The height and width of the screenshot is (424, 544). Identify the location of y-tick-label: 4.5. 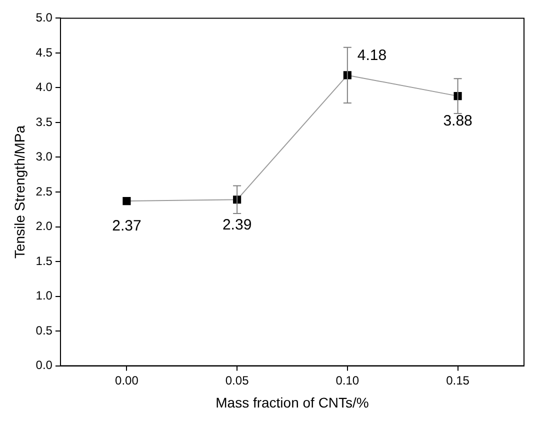
(44, 52).